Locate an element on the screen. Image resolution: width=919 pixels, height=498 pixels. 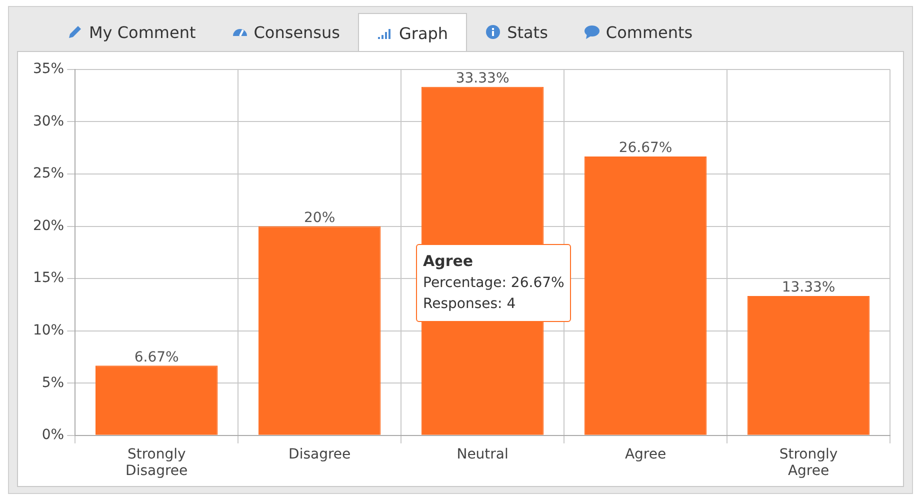
annotation: Agree Percentage: 26.67% Responses: 4 is located at coordinates (493, 283).